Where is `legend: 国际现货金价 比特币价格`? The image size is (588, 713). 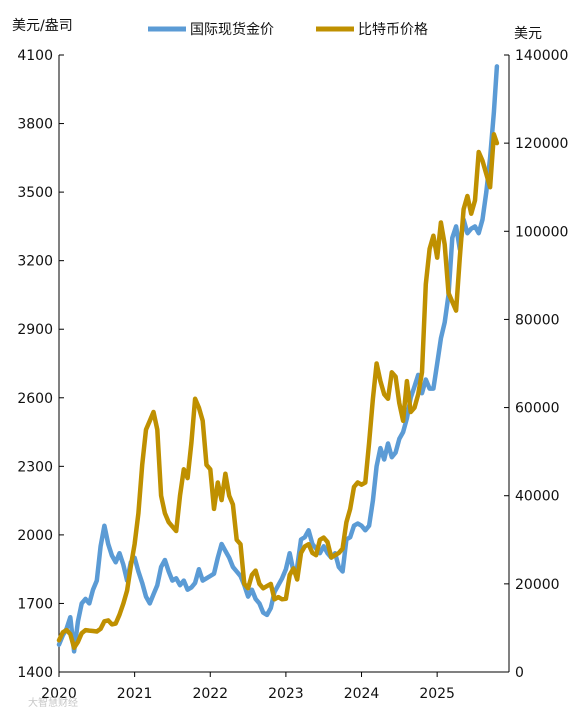 legend: 国际现货金价 比特币价格 is located at coordinates (288, 29).